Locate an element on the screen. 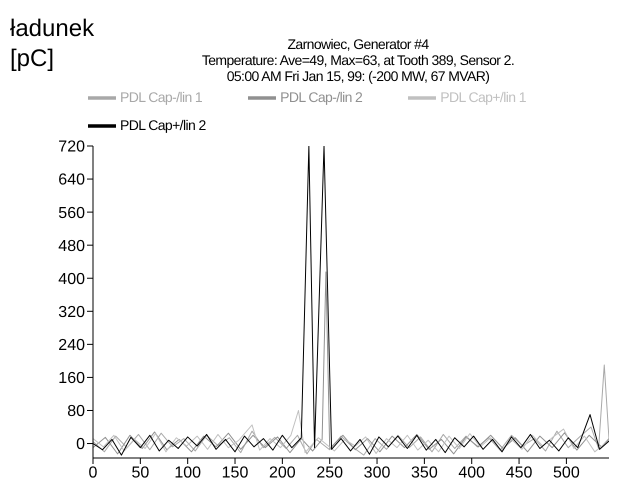 The height and width of the screenshot is (494, 619). line-series is located at coordinates (351, 432).